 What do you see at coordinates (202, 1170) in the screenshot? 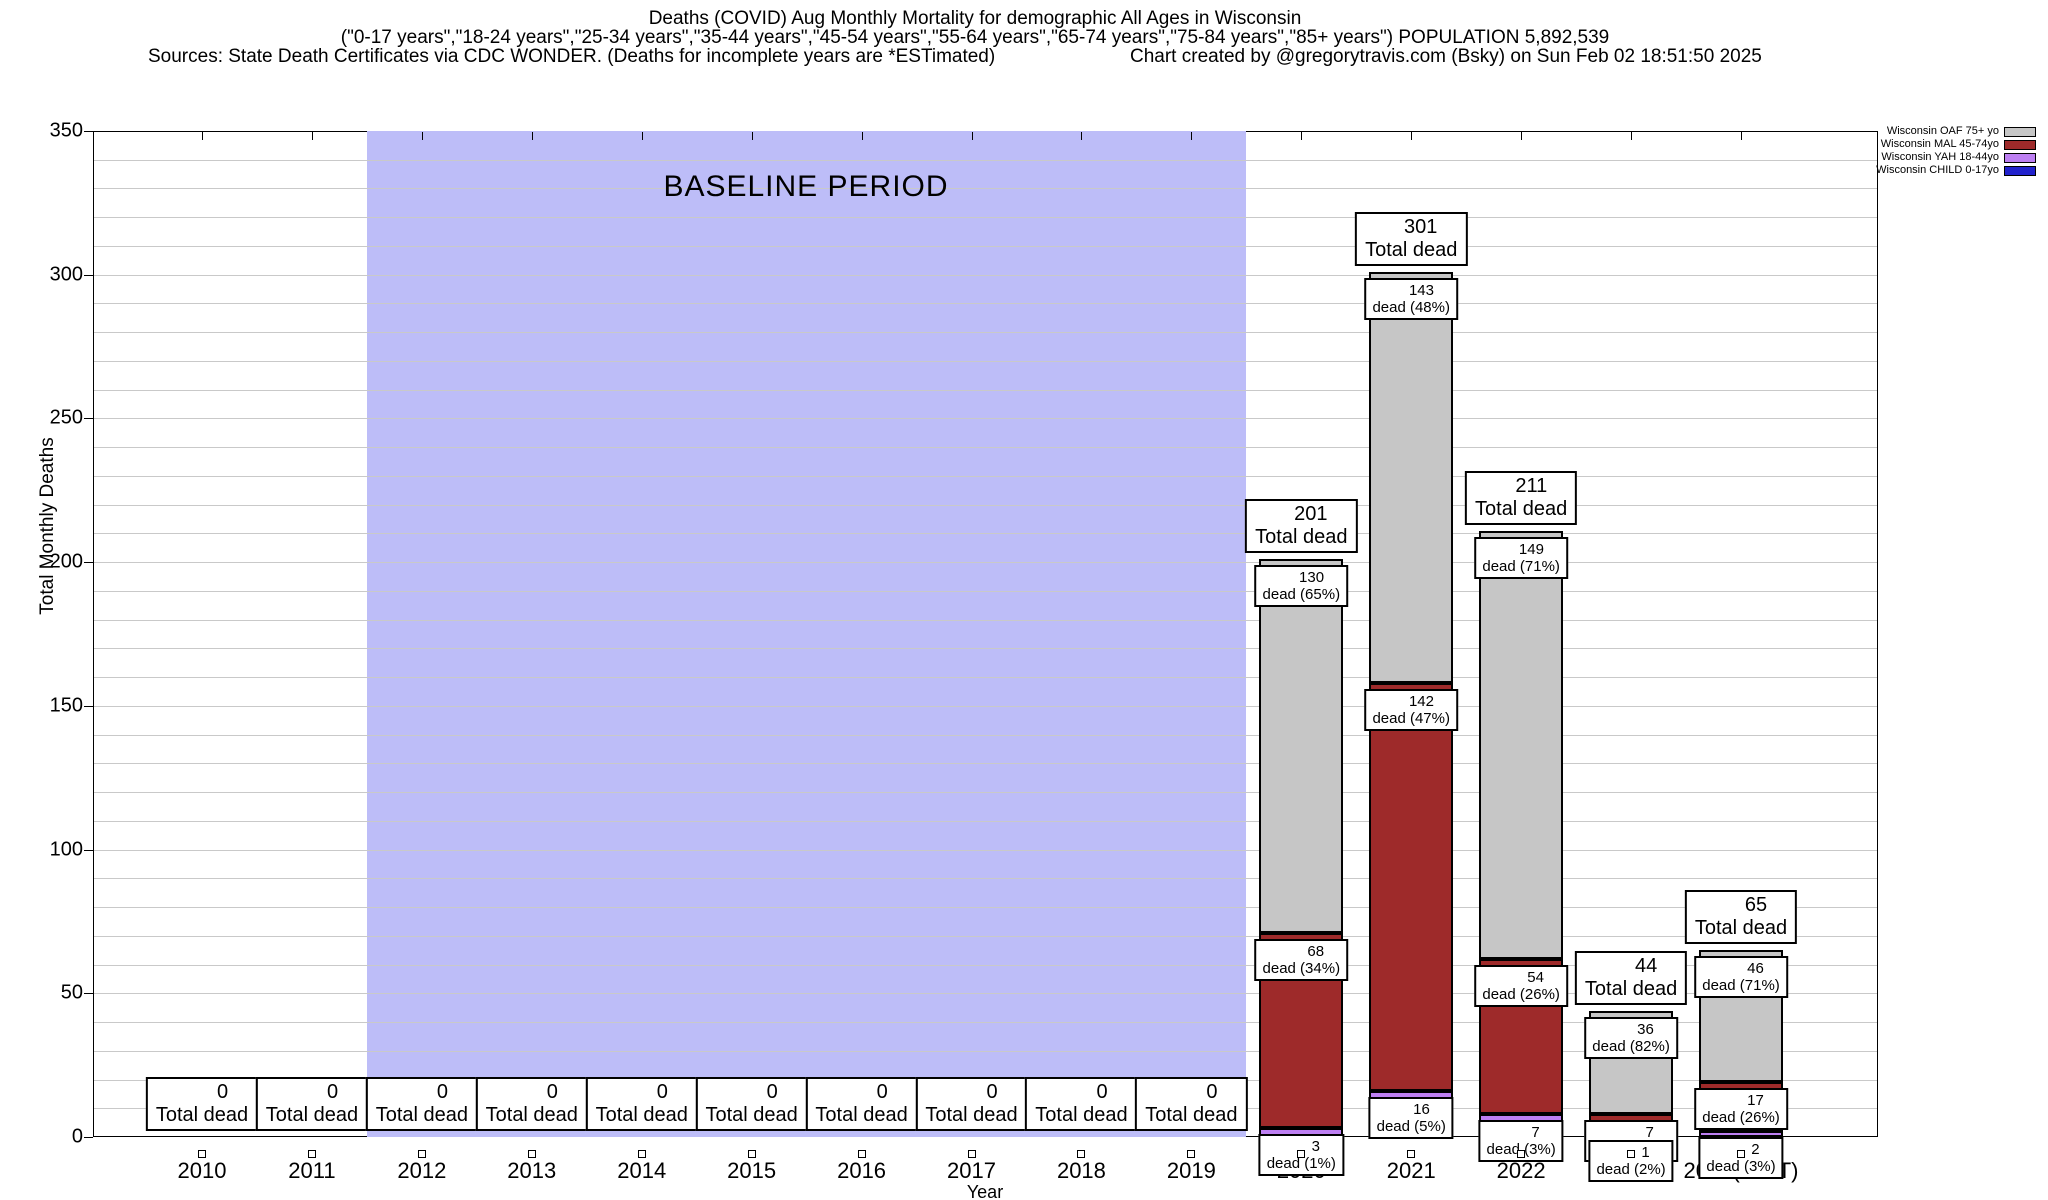
I see `x-tick-year-label: 2010` at bounding box center [202, 1170].